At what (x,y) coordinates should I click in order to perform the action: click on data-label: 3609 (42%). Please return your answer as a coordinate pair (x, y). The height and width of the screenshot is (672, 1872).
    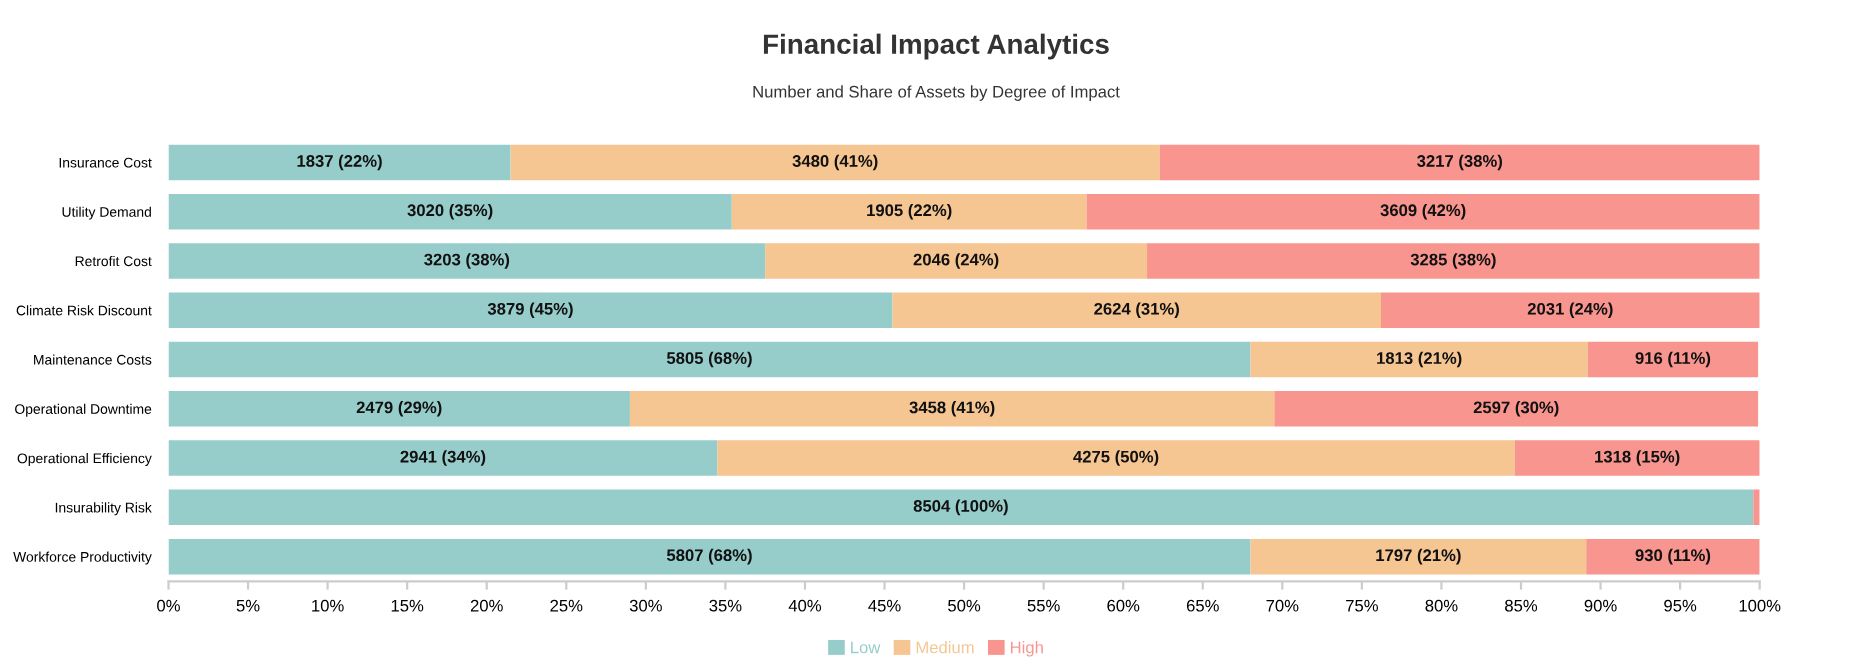
    Looking at the image, I should click on (1423, 211).